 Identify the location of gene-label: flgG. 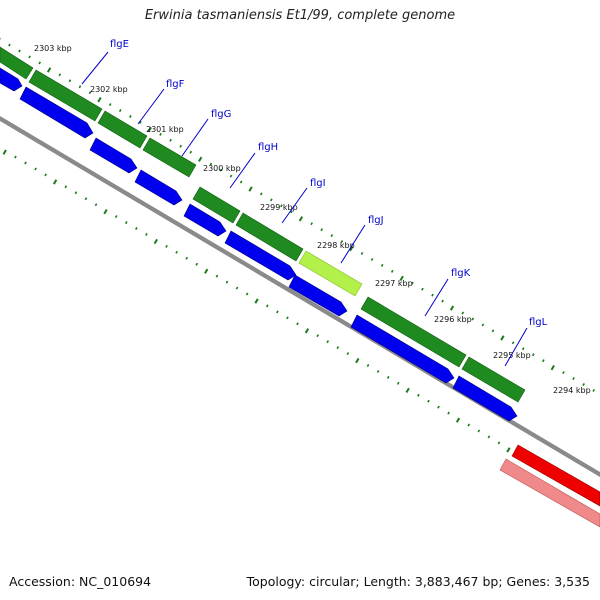
(221, 114).